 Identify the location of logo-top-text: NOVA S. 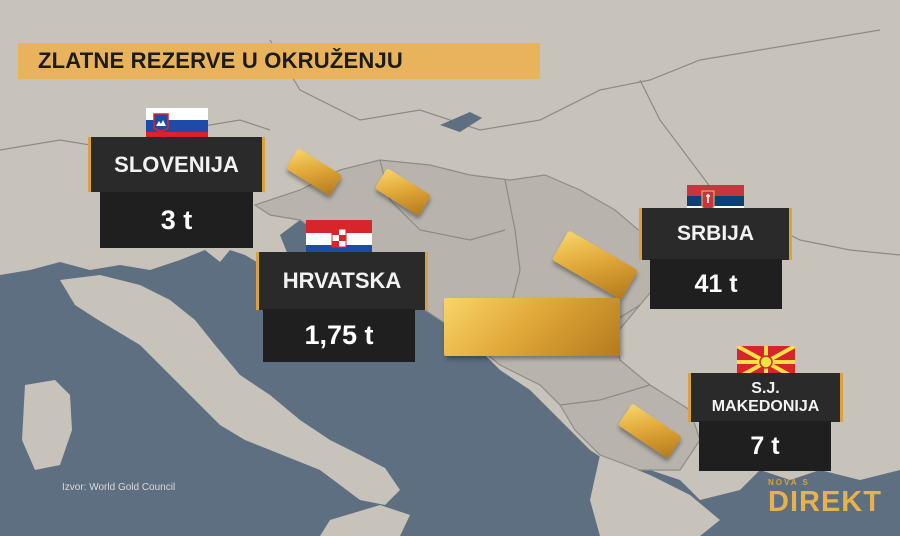
(789, 482).